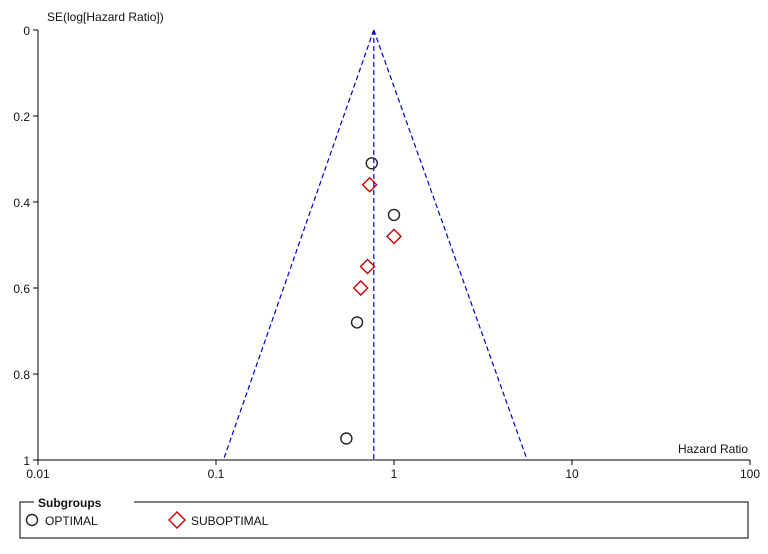 The image size is (768, 554). Describe the element at coordinates (21, 203) in the screenshot. I see `y-tick-label: 0.4` at that location.